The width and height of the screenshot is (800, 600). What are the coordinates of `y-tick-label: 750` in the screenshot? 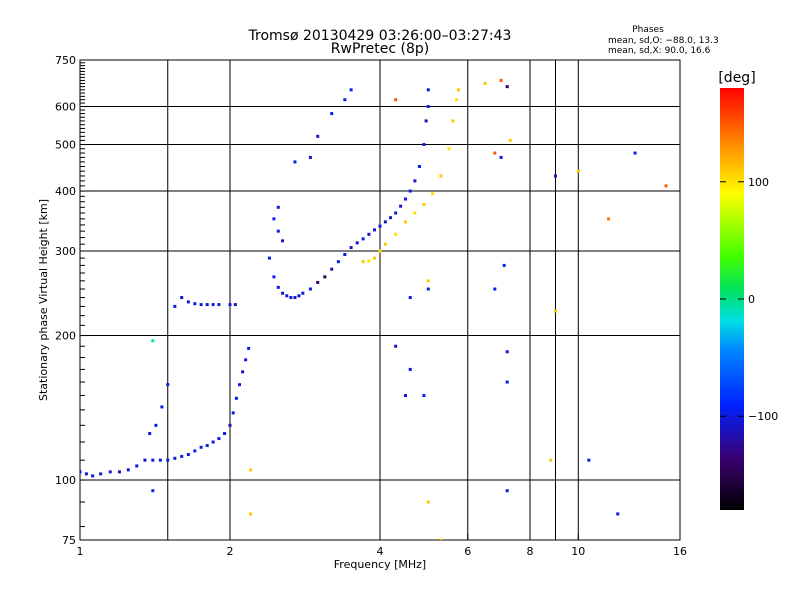 It's located at (65, 60).